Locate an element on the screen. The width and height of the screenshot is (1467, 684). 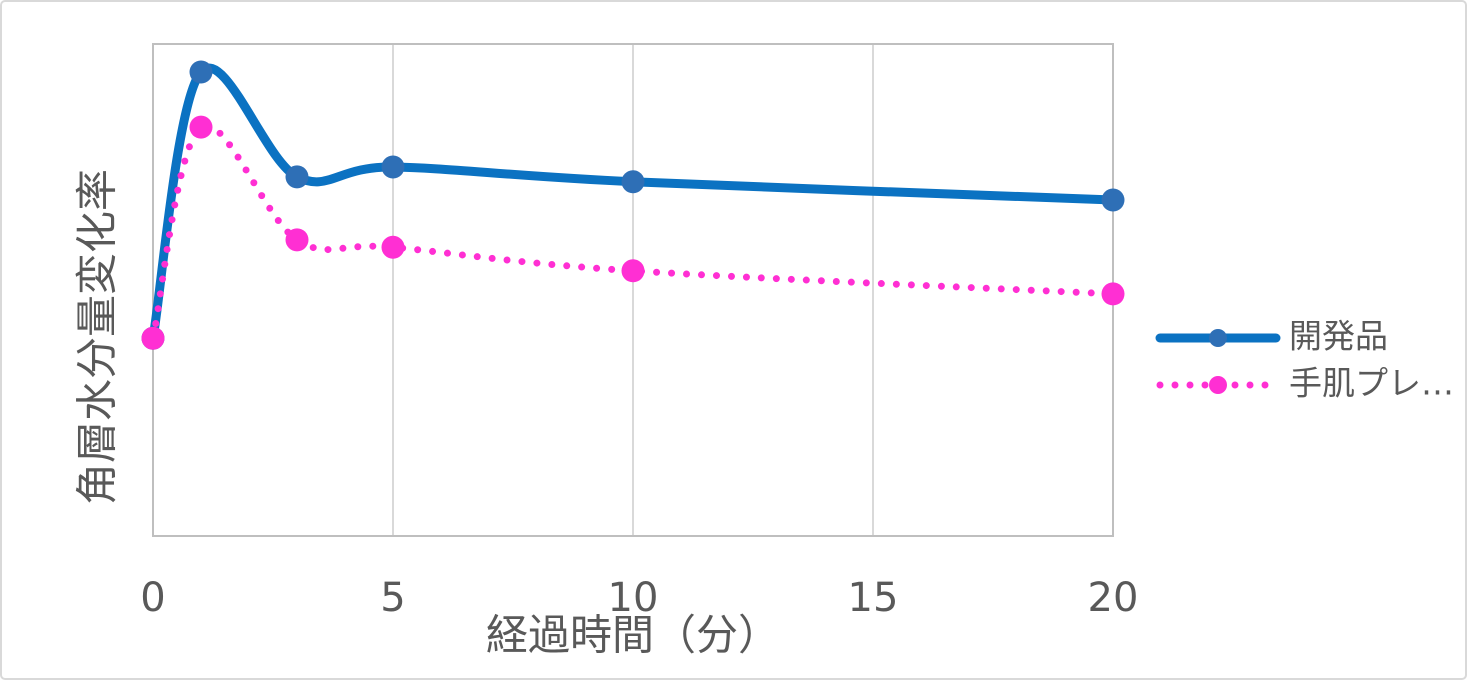
x-tick-label: 5 is located at coordinates (392, 598).